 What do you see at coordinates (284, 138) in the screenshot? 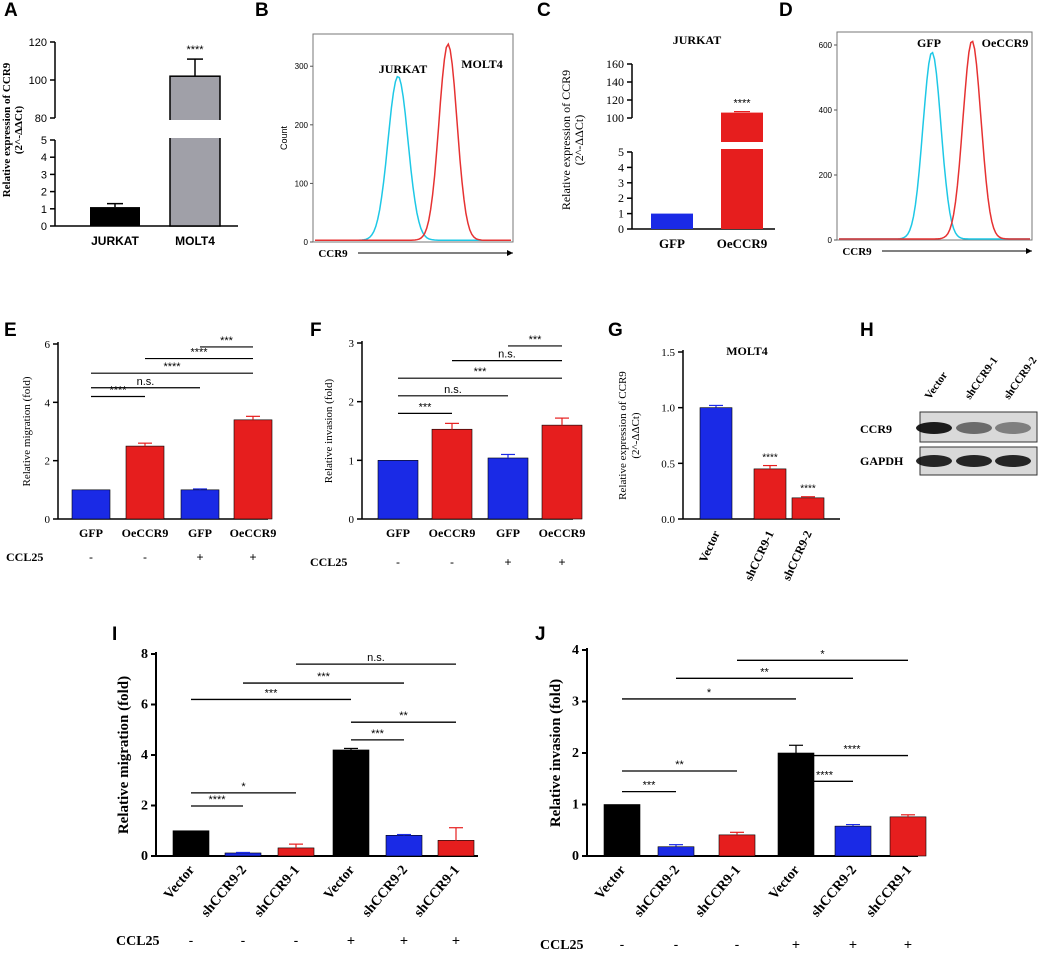
I see `y-axis-label: Count` at bounding box center [284, 138].